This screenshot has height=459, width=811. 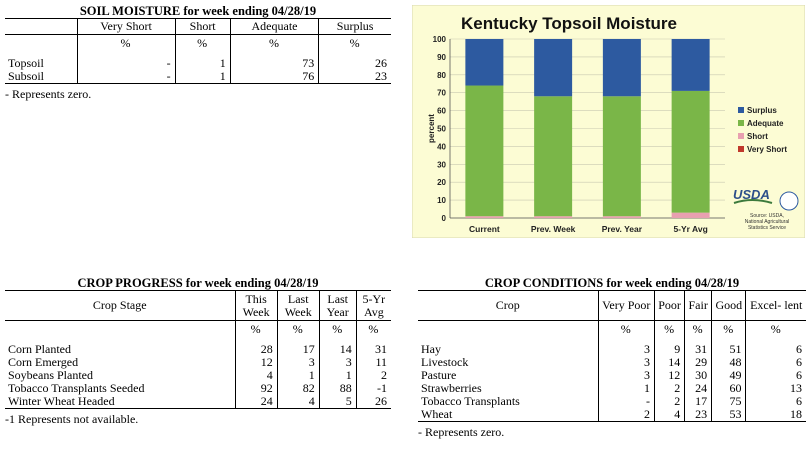 I want to click on table-row: Strawberries 1 2 24 60 13, so click(x=612, y=388).